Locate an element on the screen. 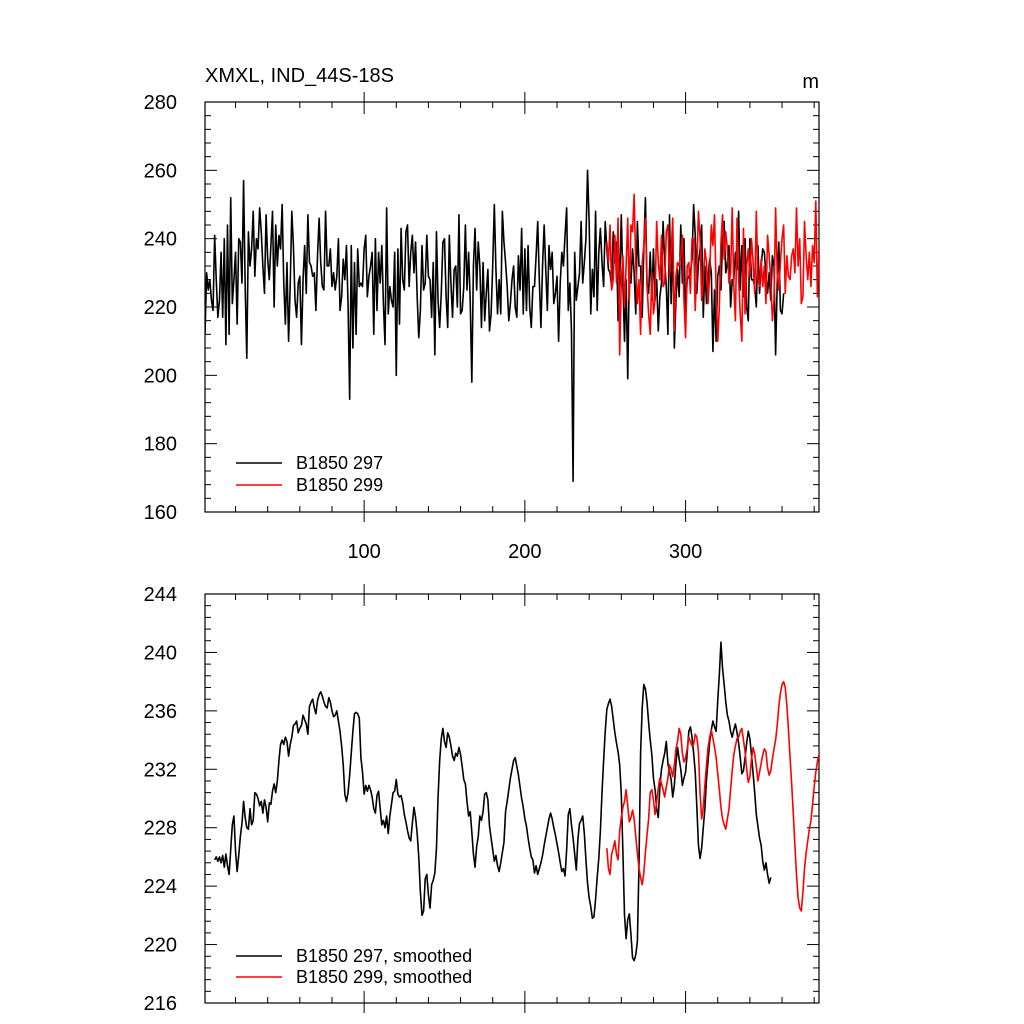 Image resolution: width=1024 pixels, height=1024 pixels. y-tick-label: 216 is located at coordinates (160, 1004).